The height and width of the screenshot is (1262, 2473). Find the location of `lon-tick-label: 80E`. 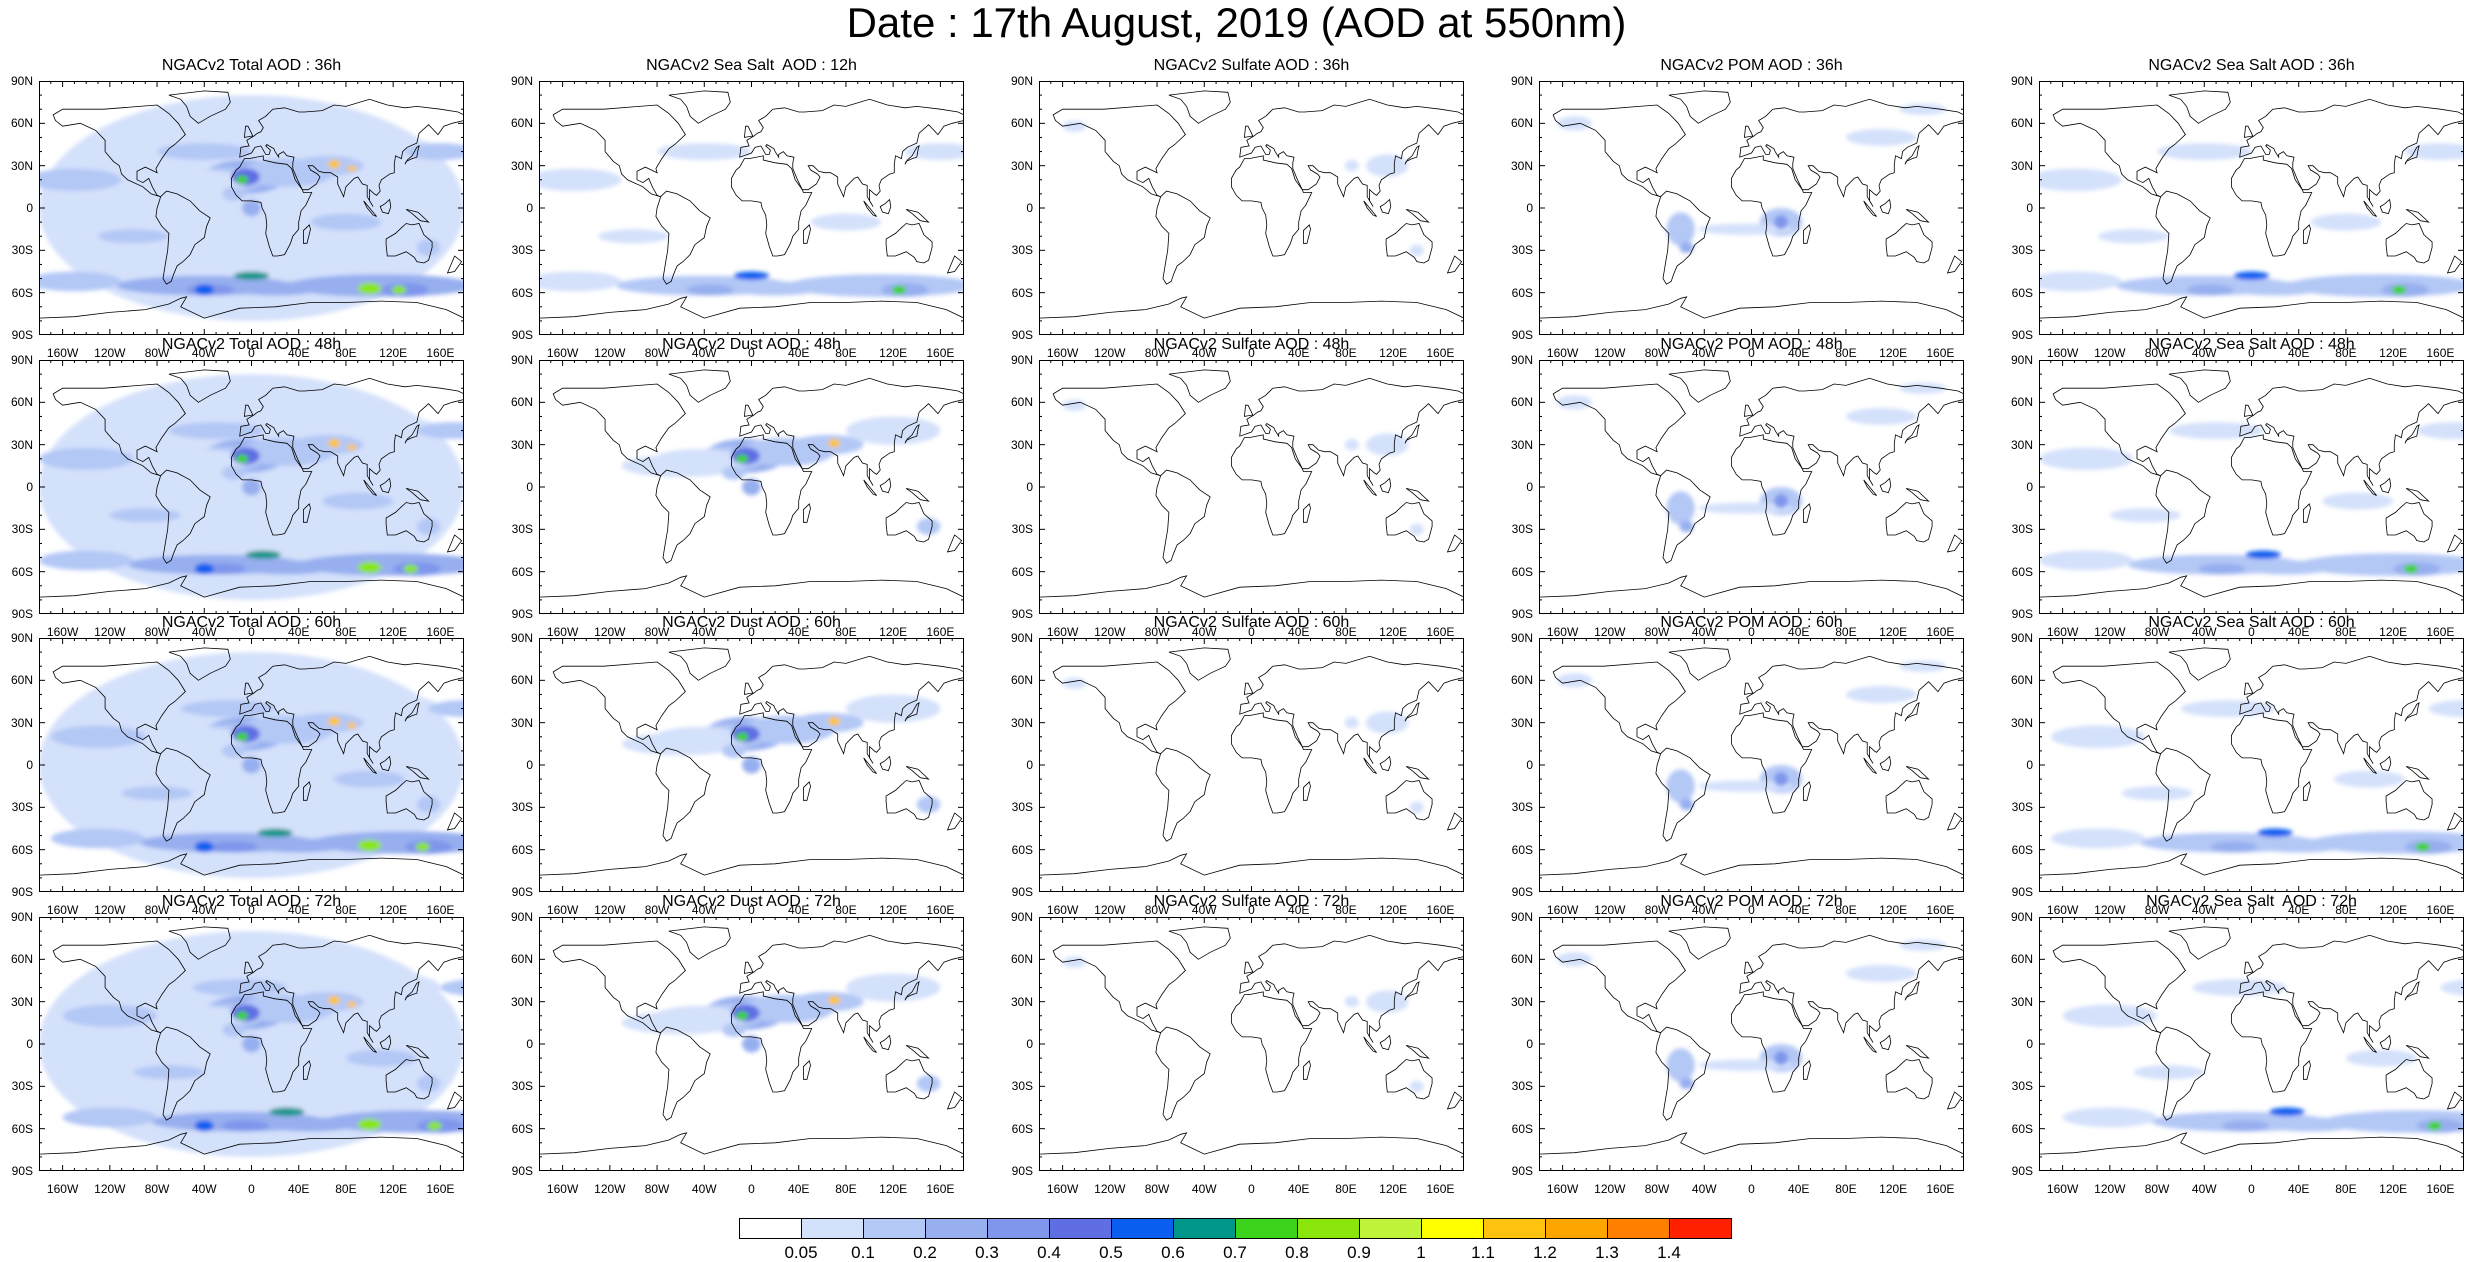

lon-tick-label: 80E is located at coordinates (846, 632).